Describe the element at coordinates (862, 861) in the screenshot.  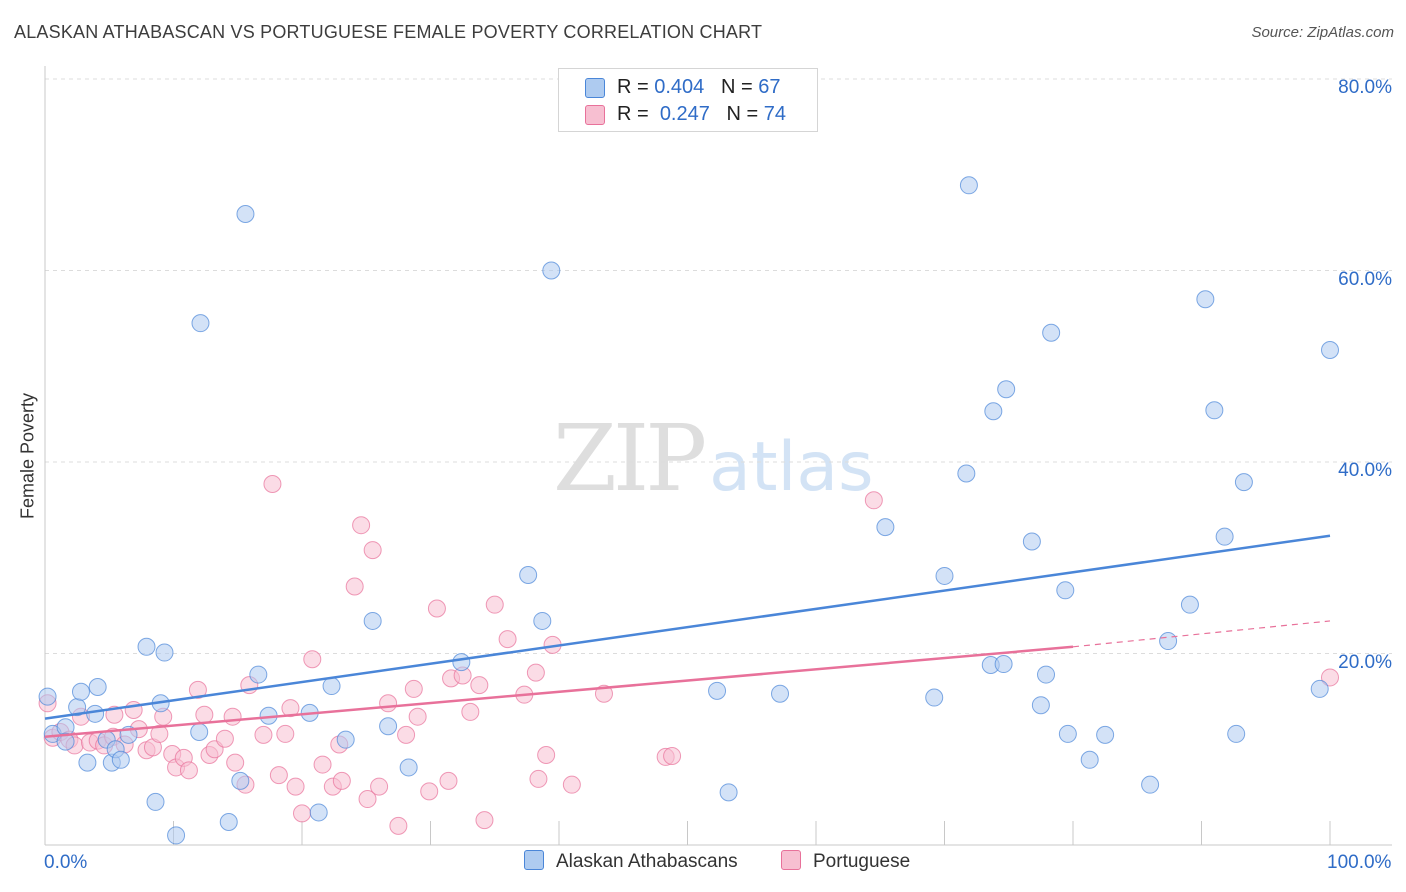
I see `legend-label-portuguese: Portuguese` at that location.